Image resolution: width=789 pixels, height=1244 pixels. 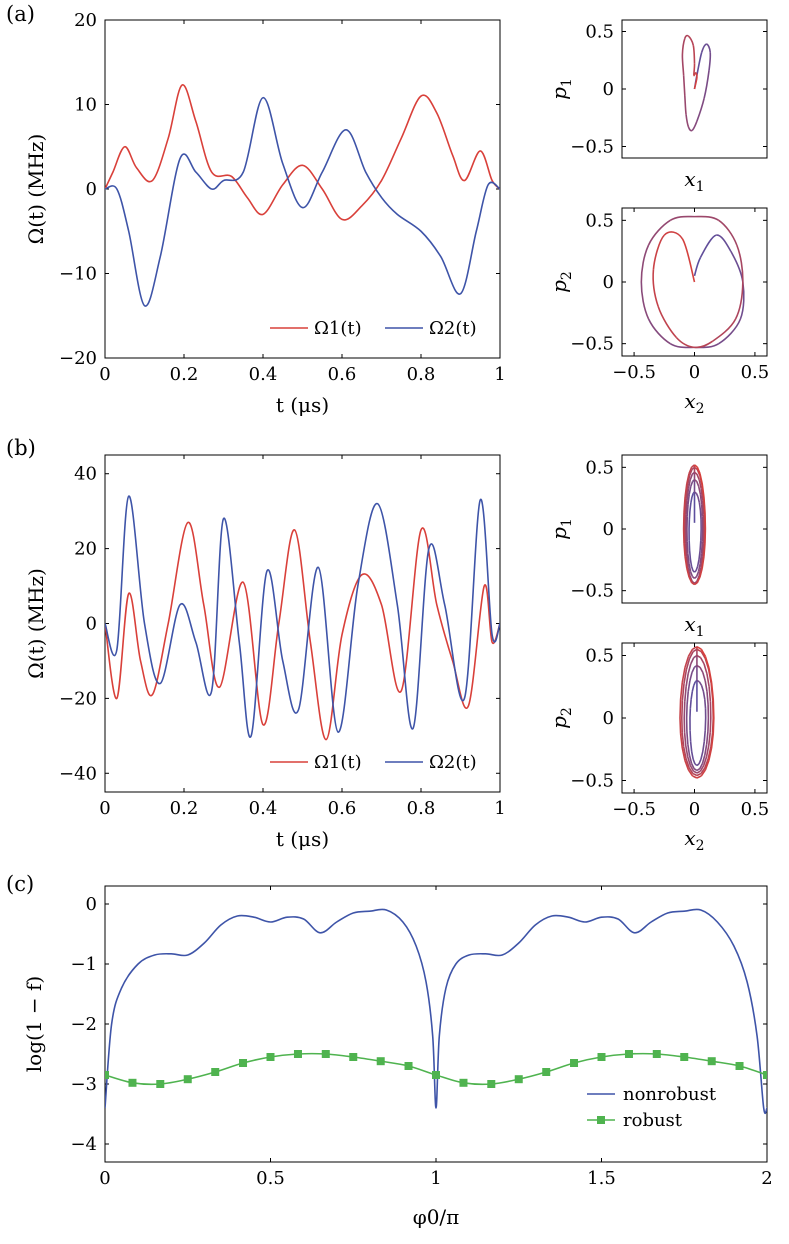 What do you see at coordinates (499, 808) in the screenshot?
I see `x-tick-label: 1` at bounding box center [499, 808].